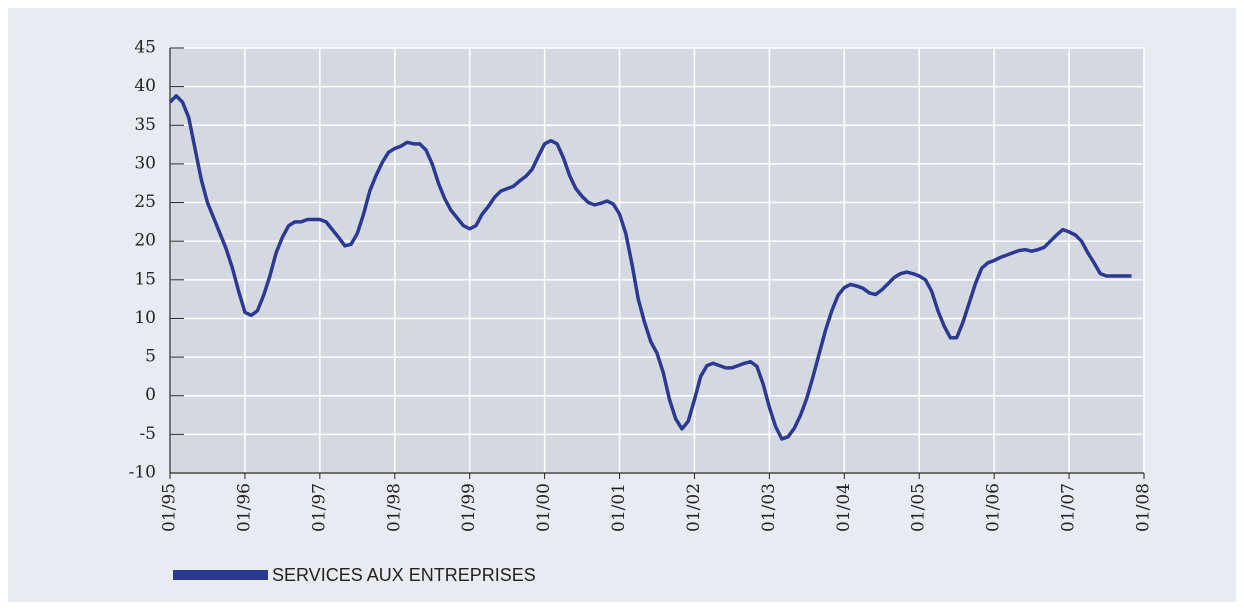 The height and width of the screenshot is (610, 1244). Describe the element at coordinates (150, 395) in the screenshot. I see `y-tick-label: 0` at that location.